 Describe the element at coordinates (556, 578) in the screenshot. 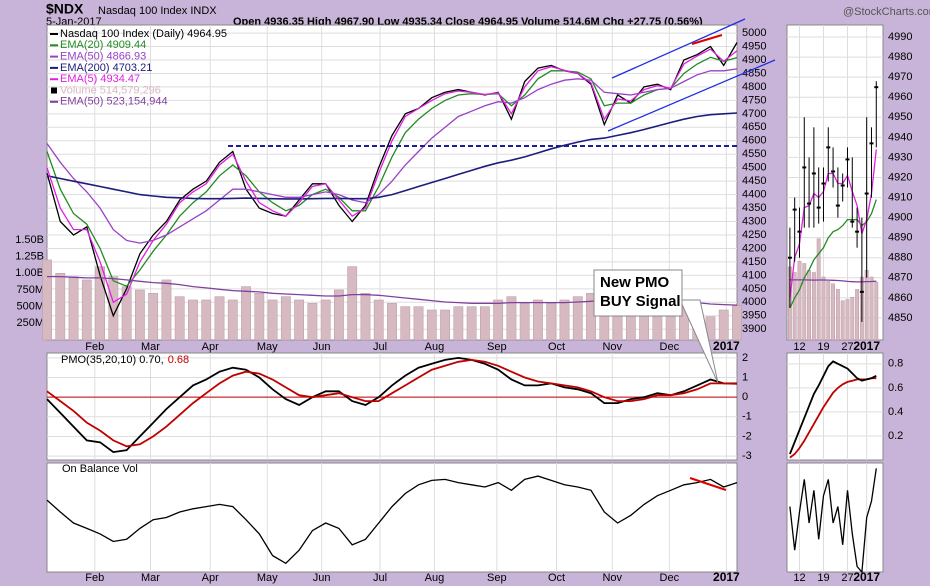

I see `x-tick-label: Oct` at that location.